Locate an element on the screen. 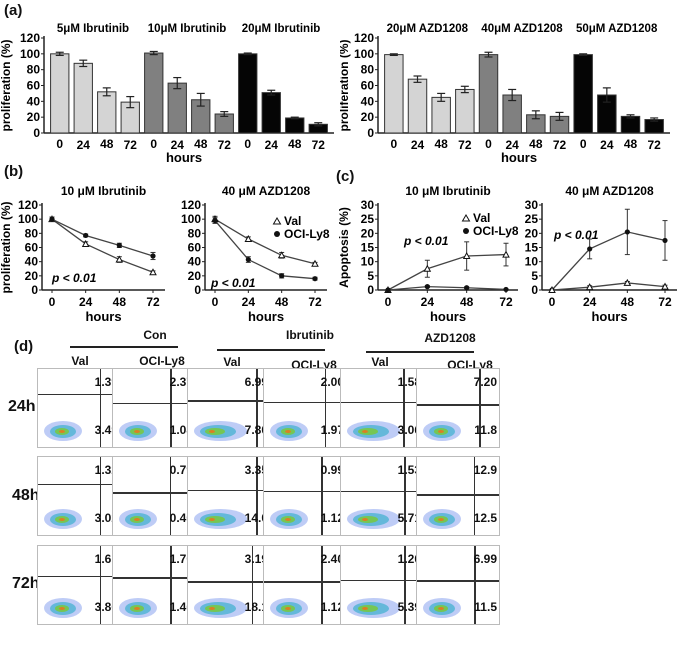 This screenshot has width=685, height=659. flow-plot: 12.9 12.5 is located at coordinates (458, 496).